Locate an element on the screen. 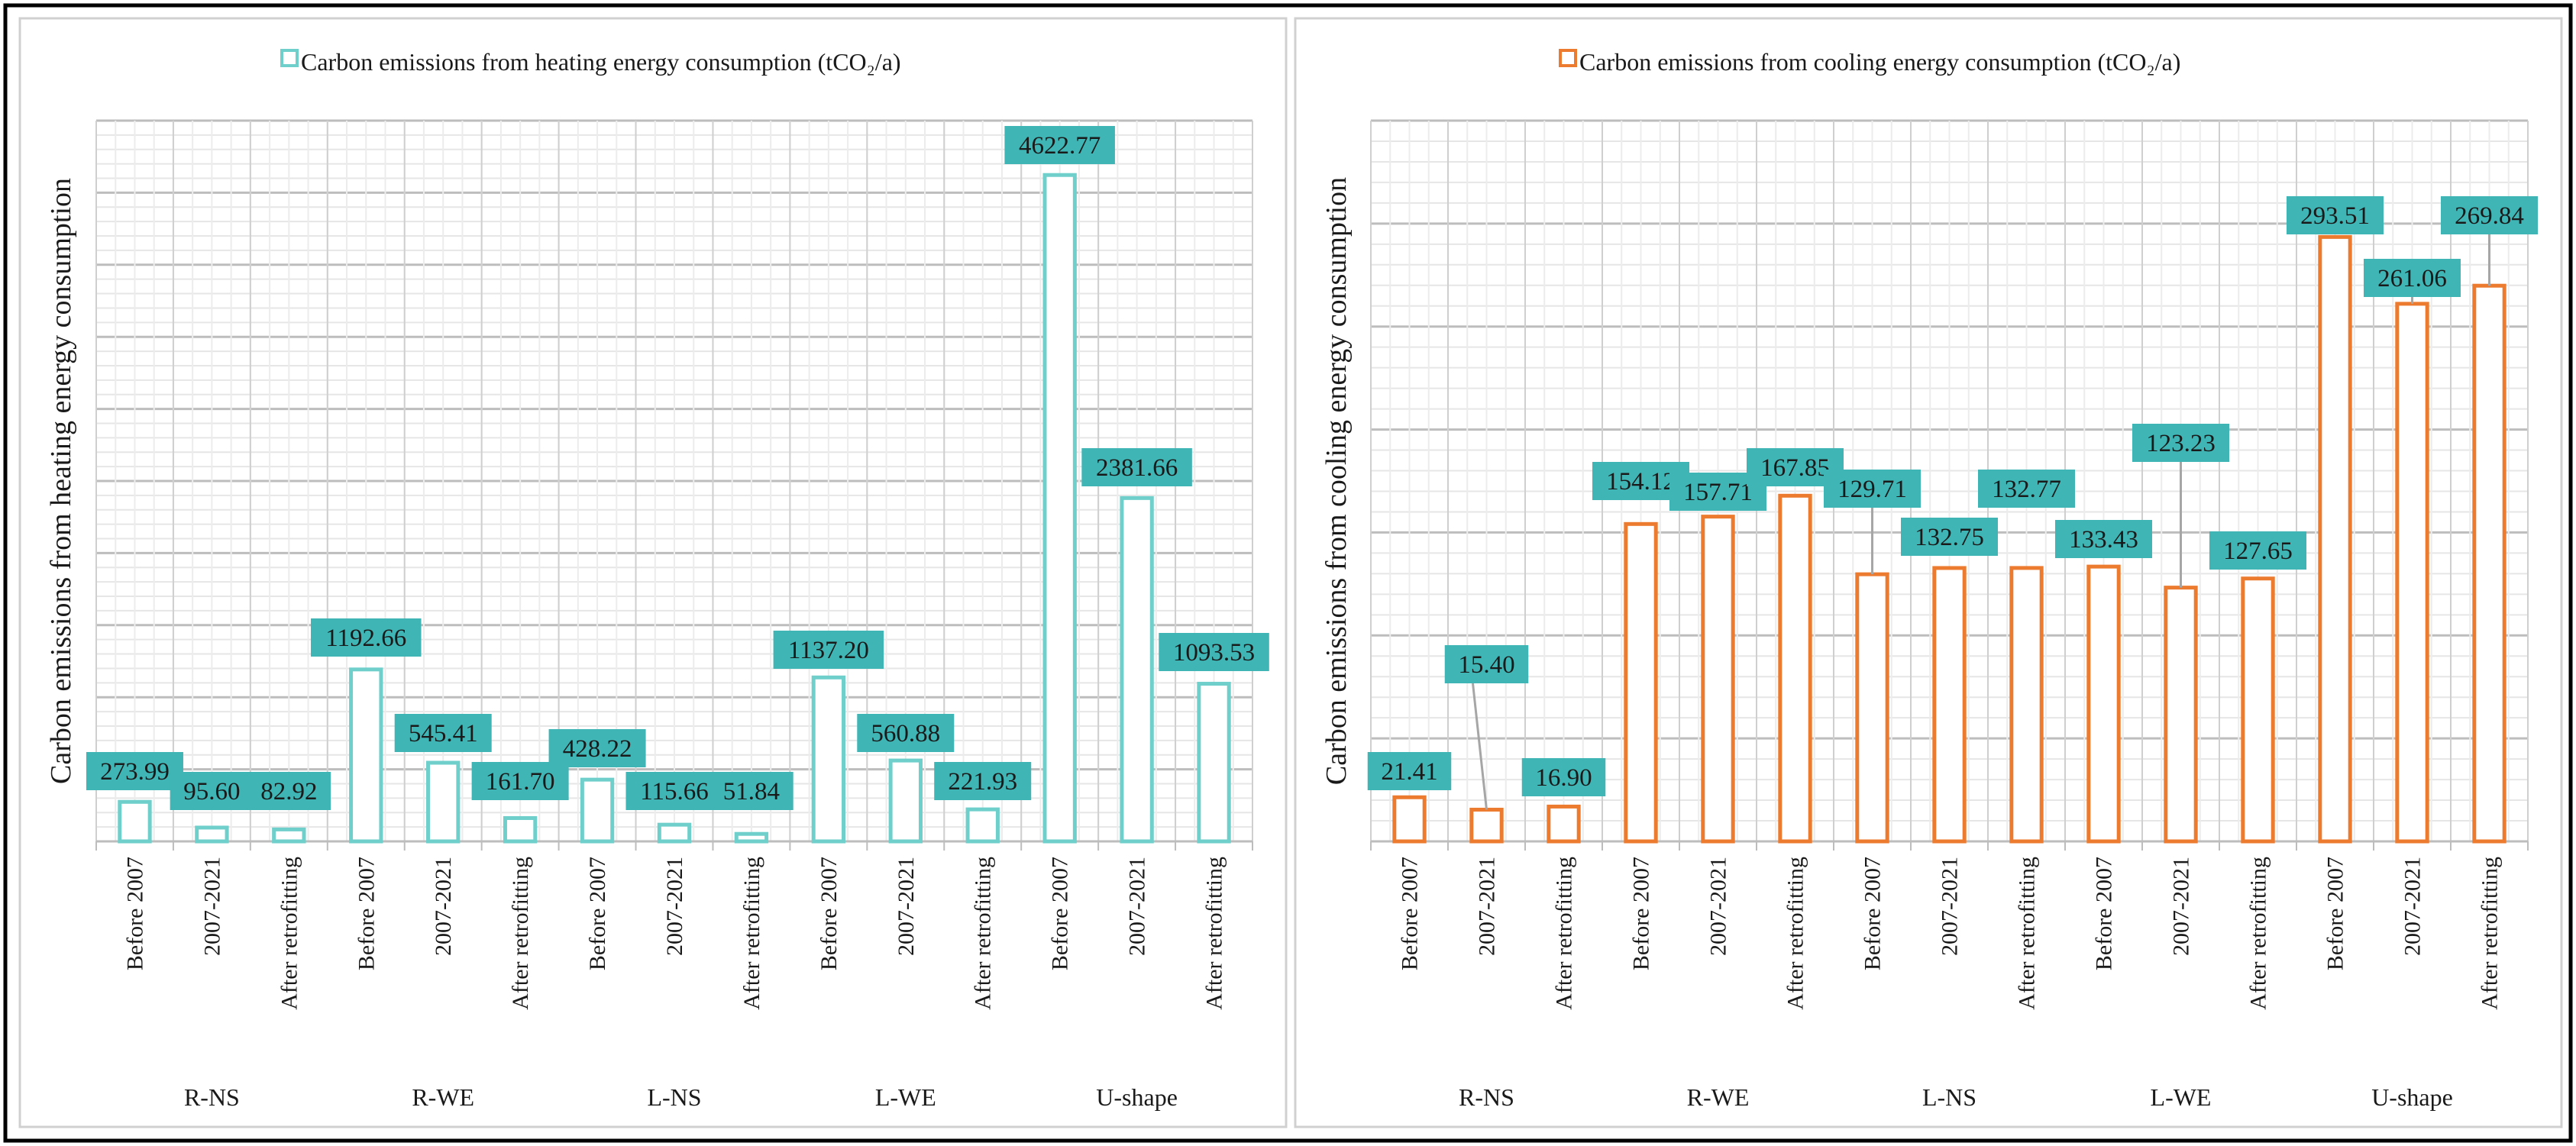 The image size is (2576, 1146). data-label: 15.40 is located at coordinates (1486, 664).